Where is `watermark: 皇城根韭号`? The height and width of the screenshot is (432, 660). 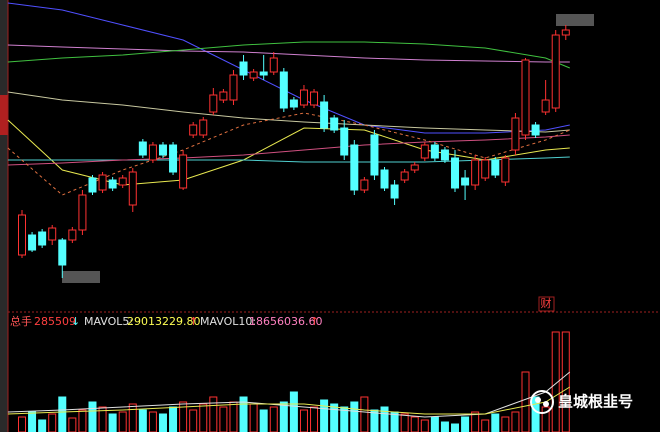 watermark: 皇城根韭号 is located at coordinates (595, 402).